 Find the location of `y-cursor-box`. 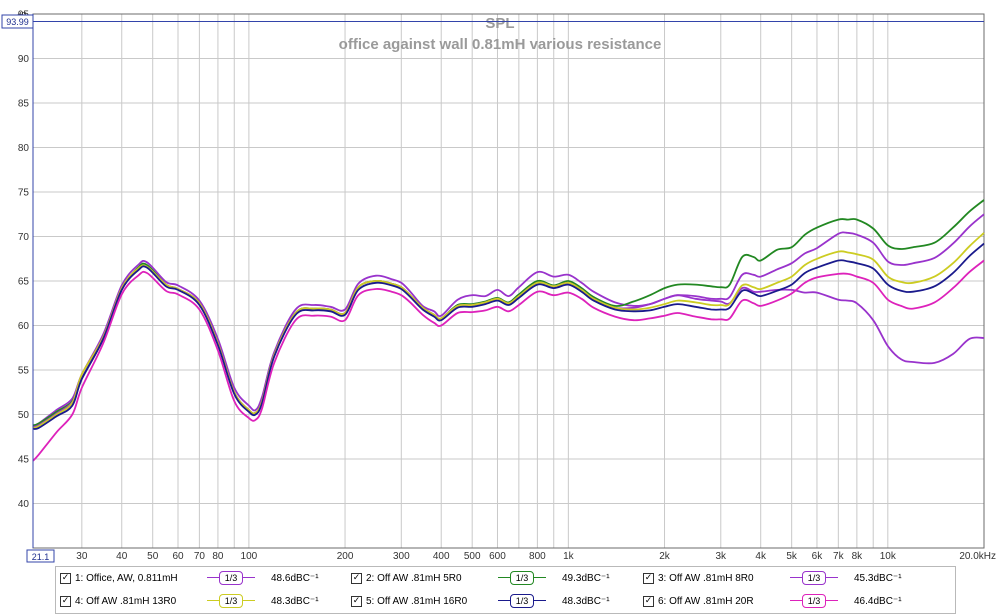

y-cursor-box is located at coordinates (17, 21).